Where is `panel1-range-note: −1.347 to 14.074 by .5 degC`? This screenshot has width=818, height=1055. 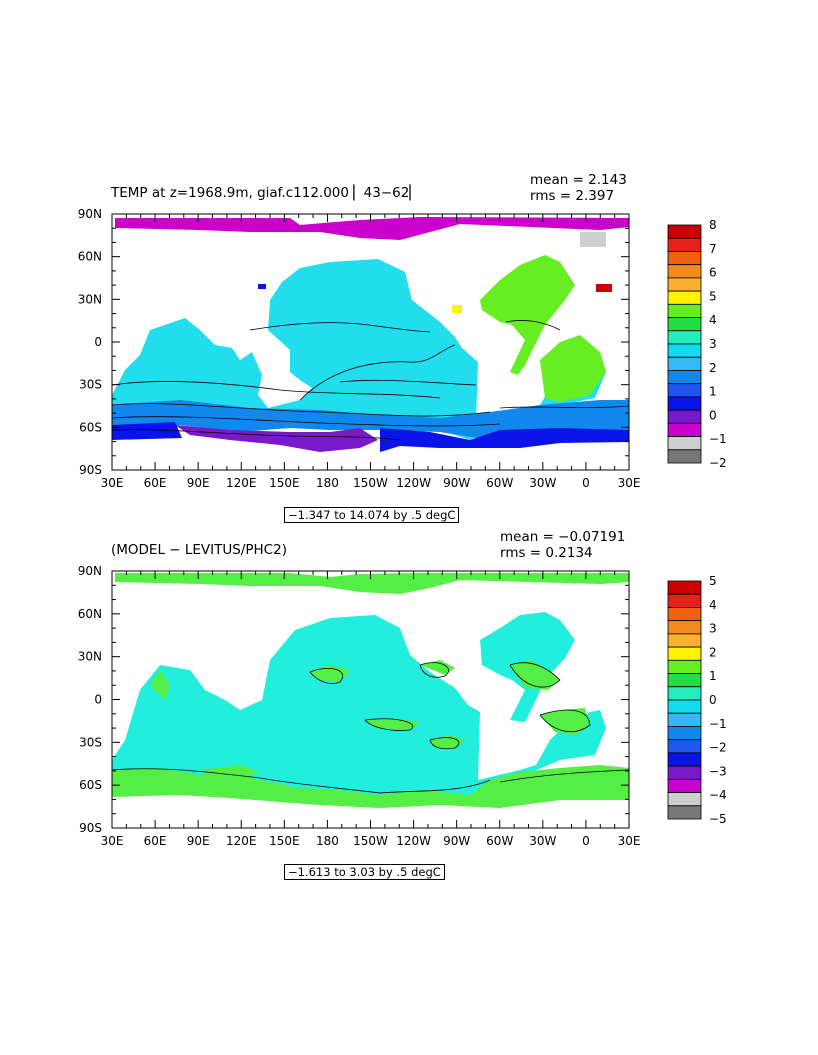
panel1-range-note: −1.347 to 14.074 by .5 degC is located at coordinates (372, 515).